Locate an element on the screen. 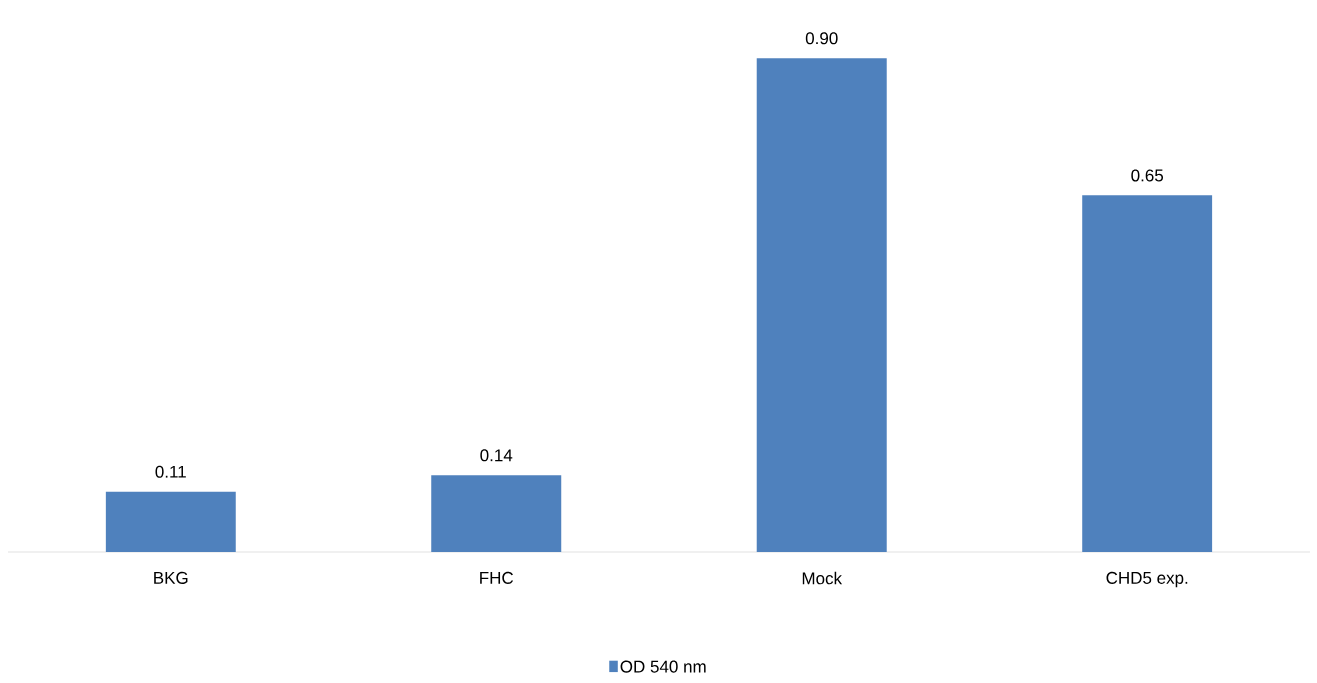 This screenshot has height=683, width=1317. x-tick-label: CHD5 exp. is located at coordinates (1147, 579).